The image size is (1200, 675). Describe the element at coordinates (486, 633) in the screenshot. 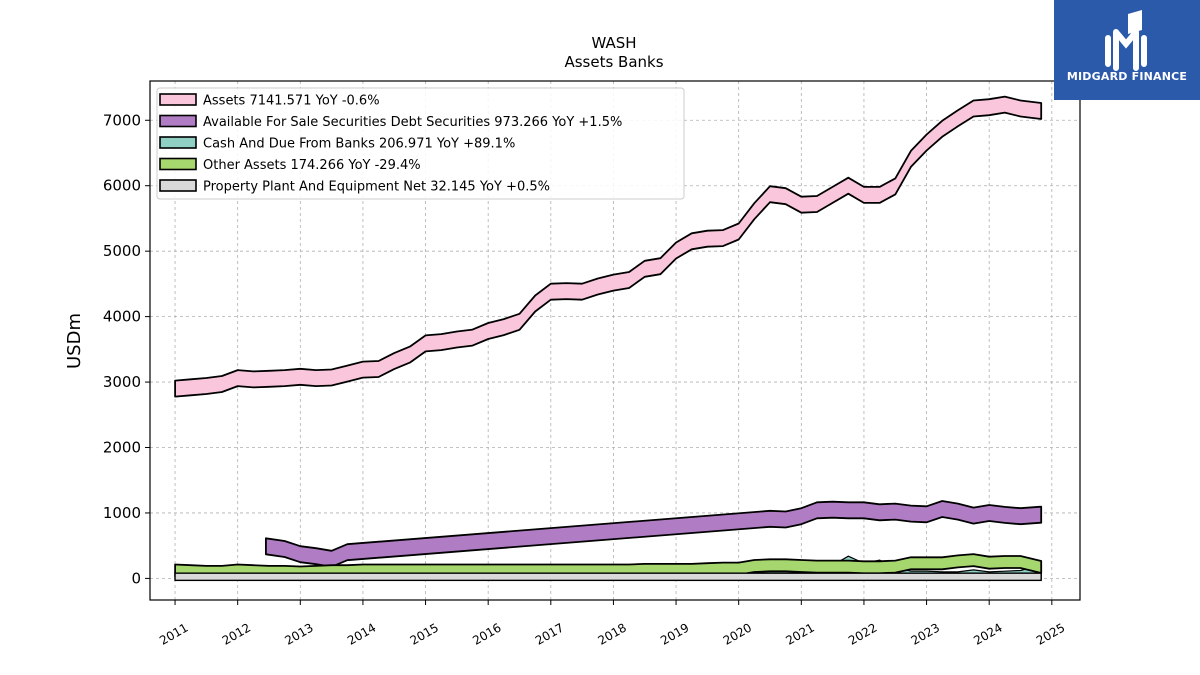

I see `x-tick-label: 2016` at that location.